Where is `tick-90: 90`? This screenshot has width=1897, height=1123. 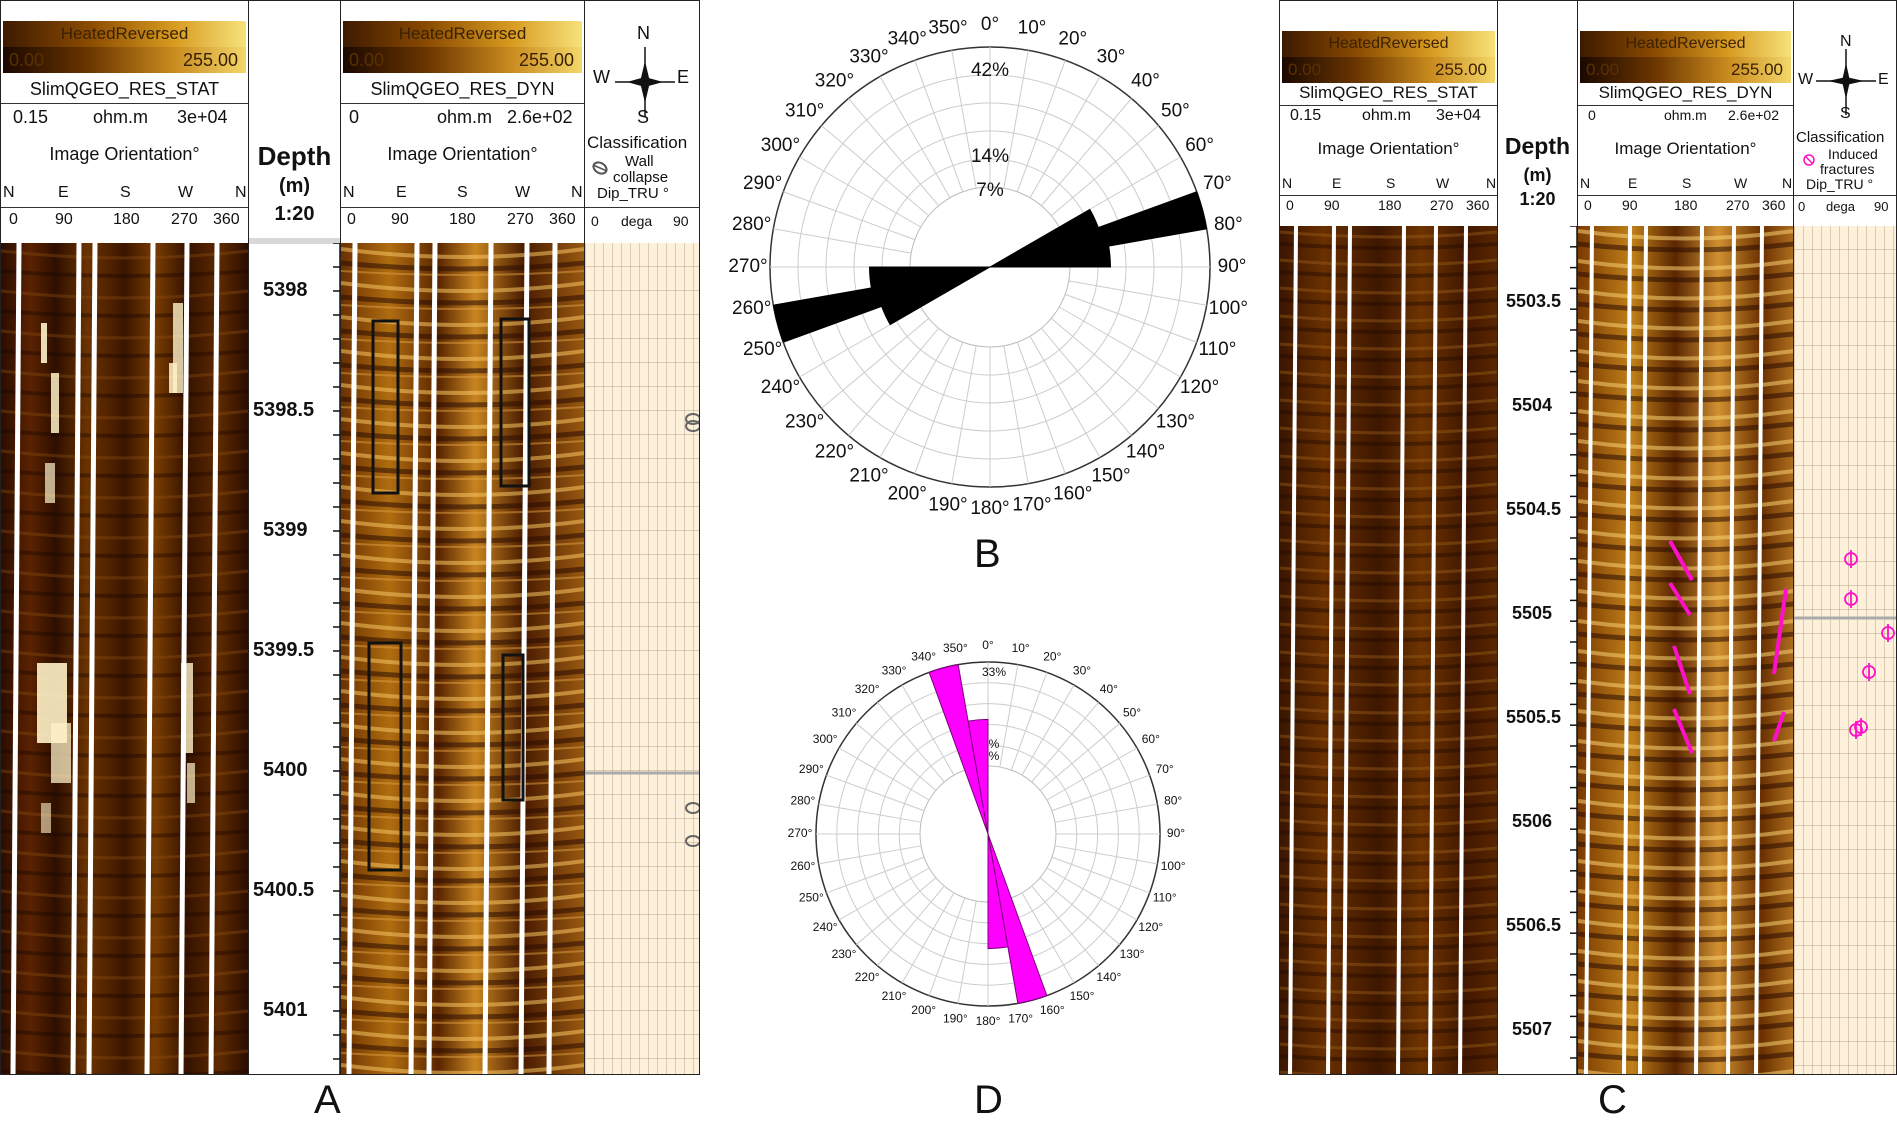
tick-90: 90 is located at coordinates (400, 219).